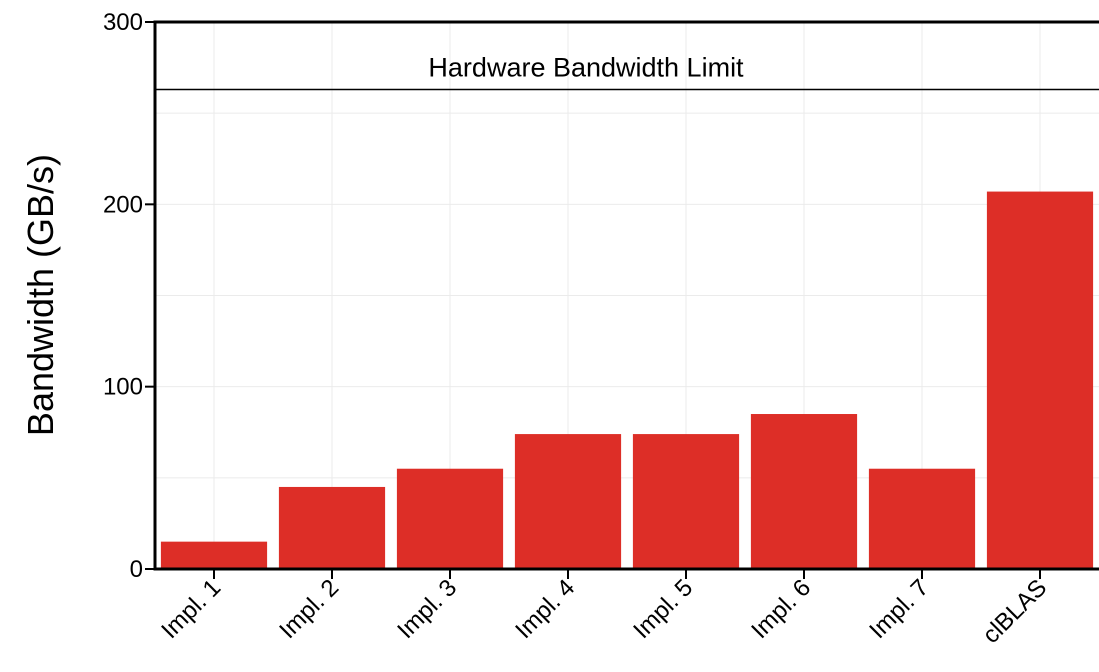 This screenshot has width=1099, height=672. I want to click on hardware-bandwidth-limit-label: Hardware Bandwidth Limit, so click(586, 67).